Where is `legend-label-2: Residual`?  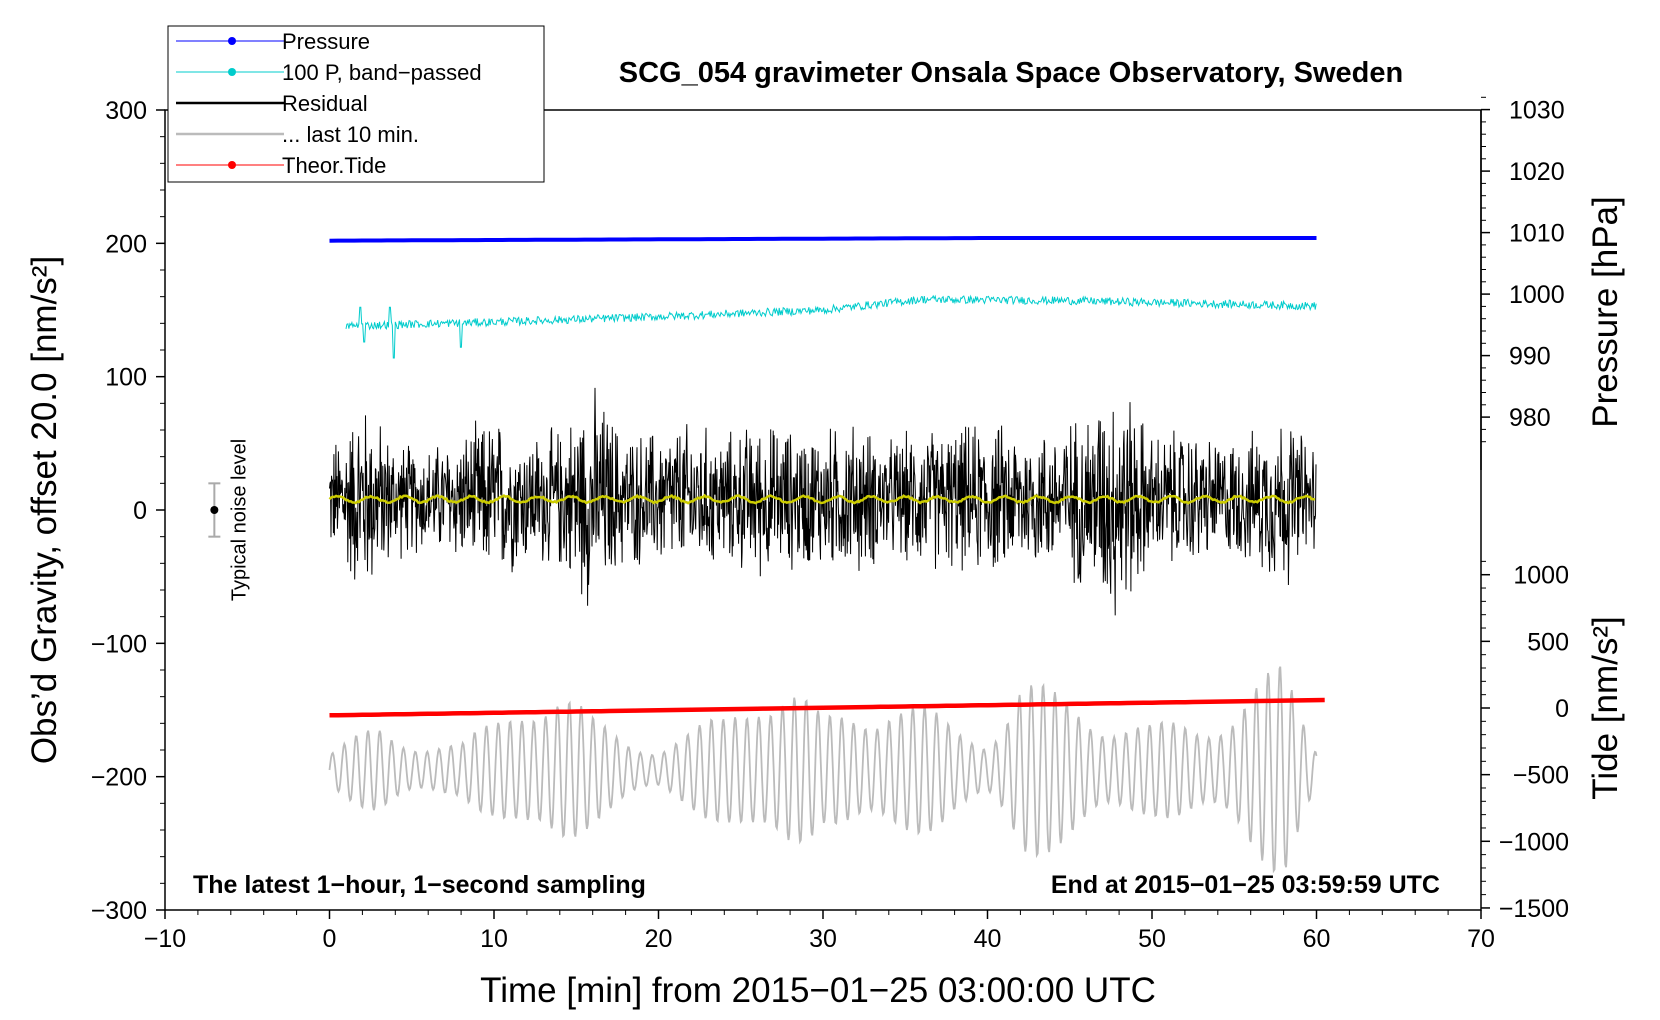
legend-label-2: Residual is located at coordinates (325, 103).